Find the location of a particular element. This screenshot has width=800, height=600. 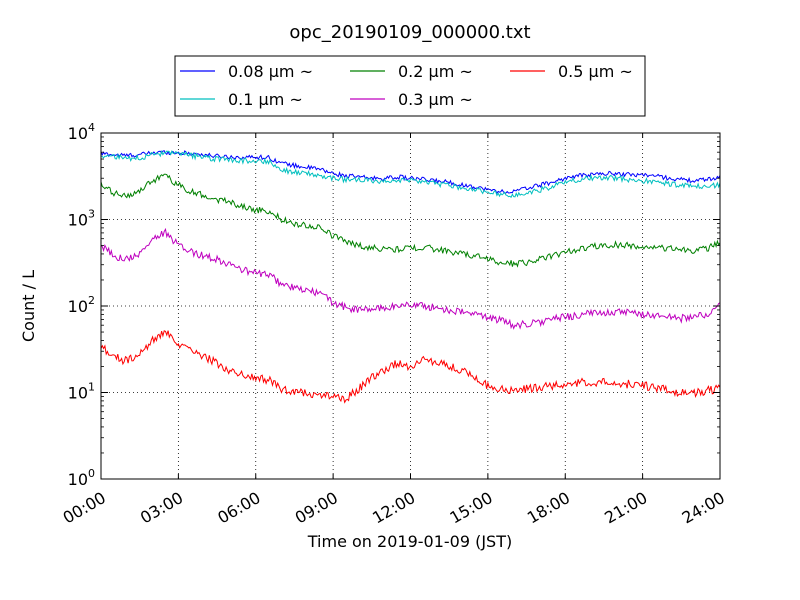

legend-item: 0.2 μm ~ is located at coordinates (411, 71).